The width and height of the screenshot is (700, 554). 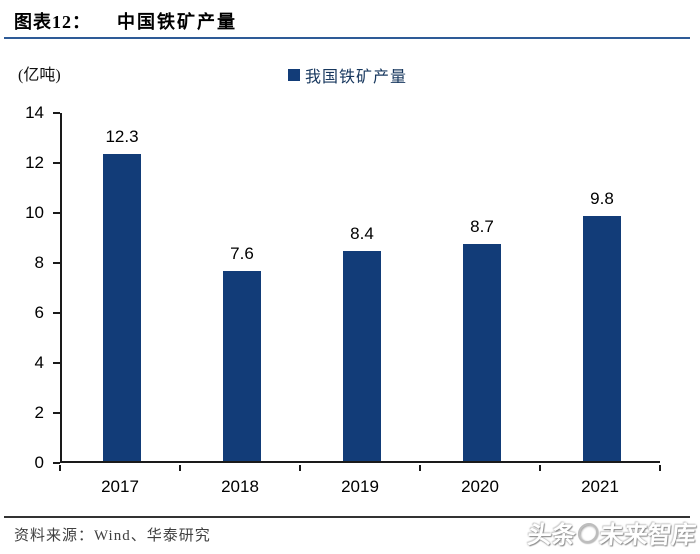 What do you see at coordinates (39, 262) in the screenshot?
I see `y-tick-label: 8` at bounding box center [39, 262].